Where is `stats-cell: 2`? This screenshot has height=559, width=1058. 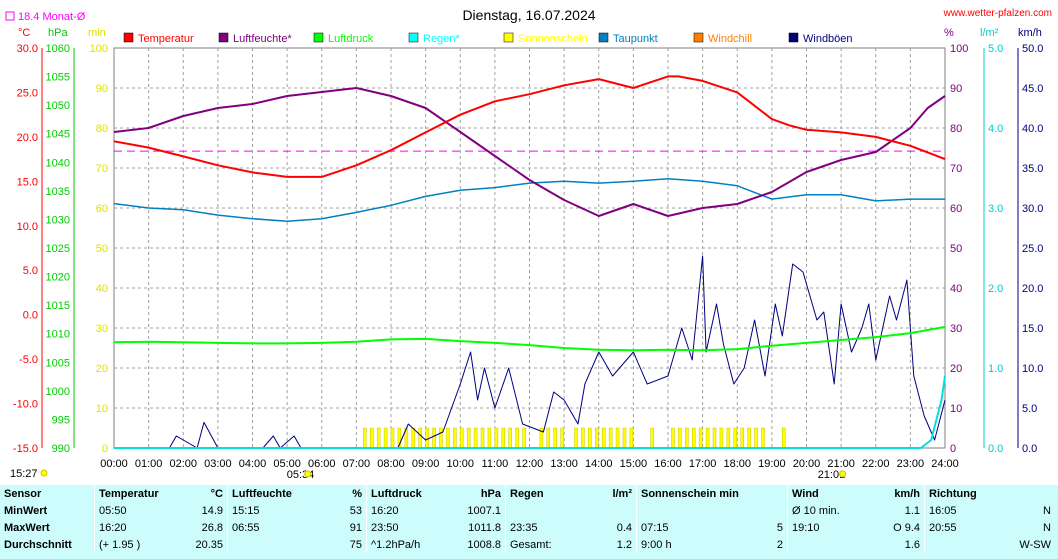 stats-cell: 2 is located at coordinates (779, 544).